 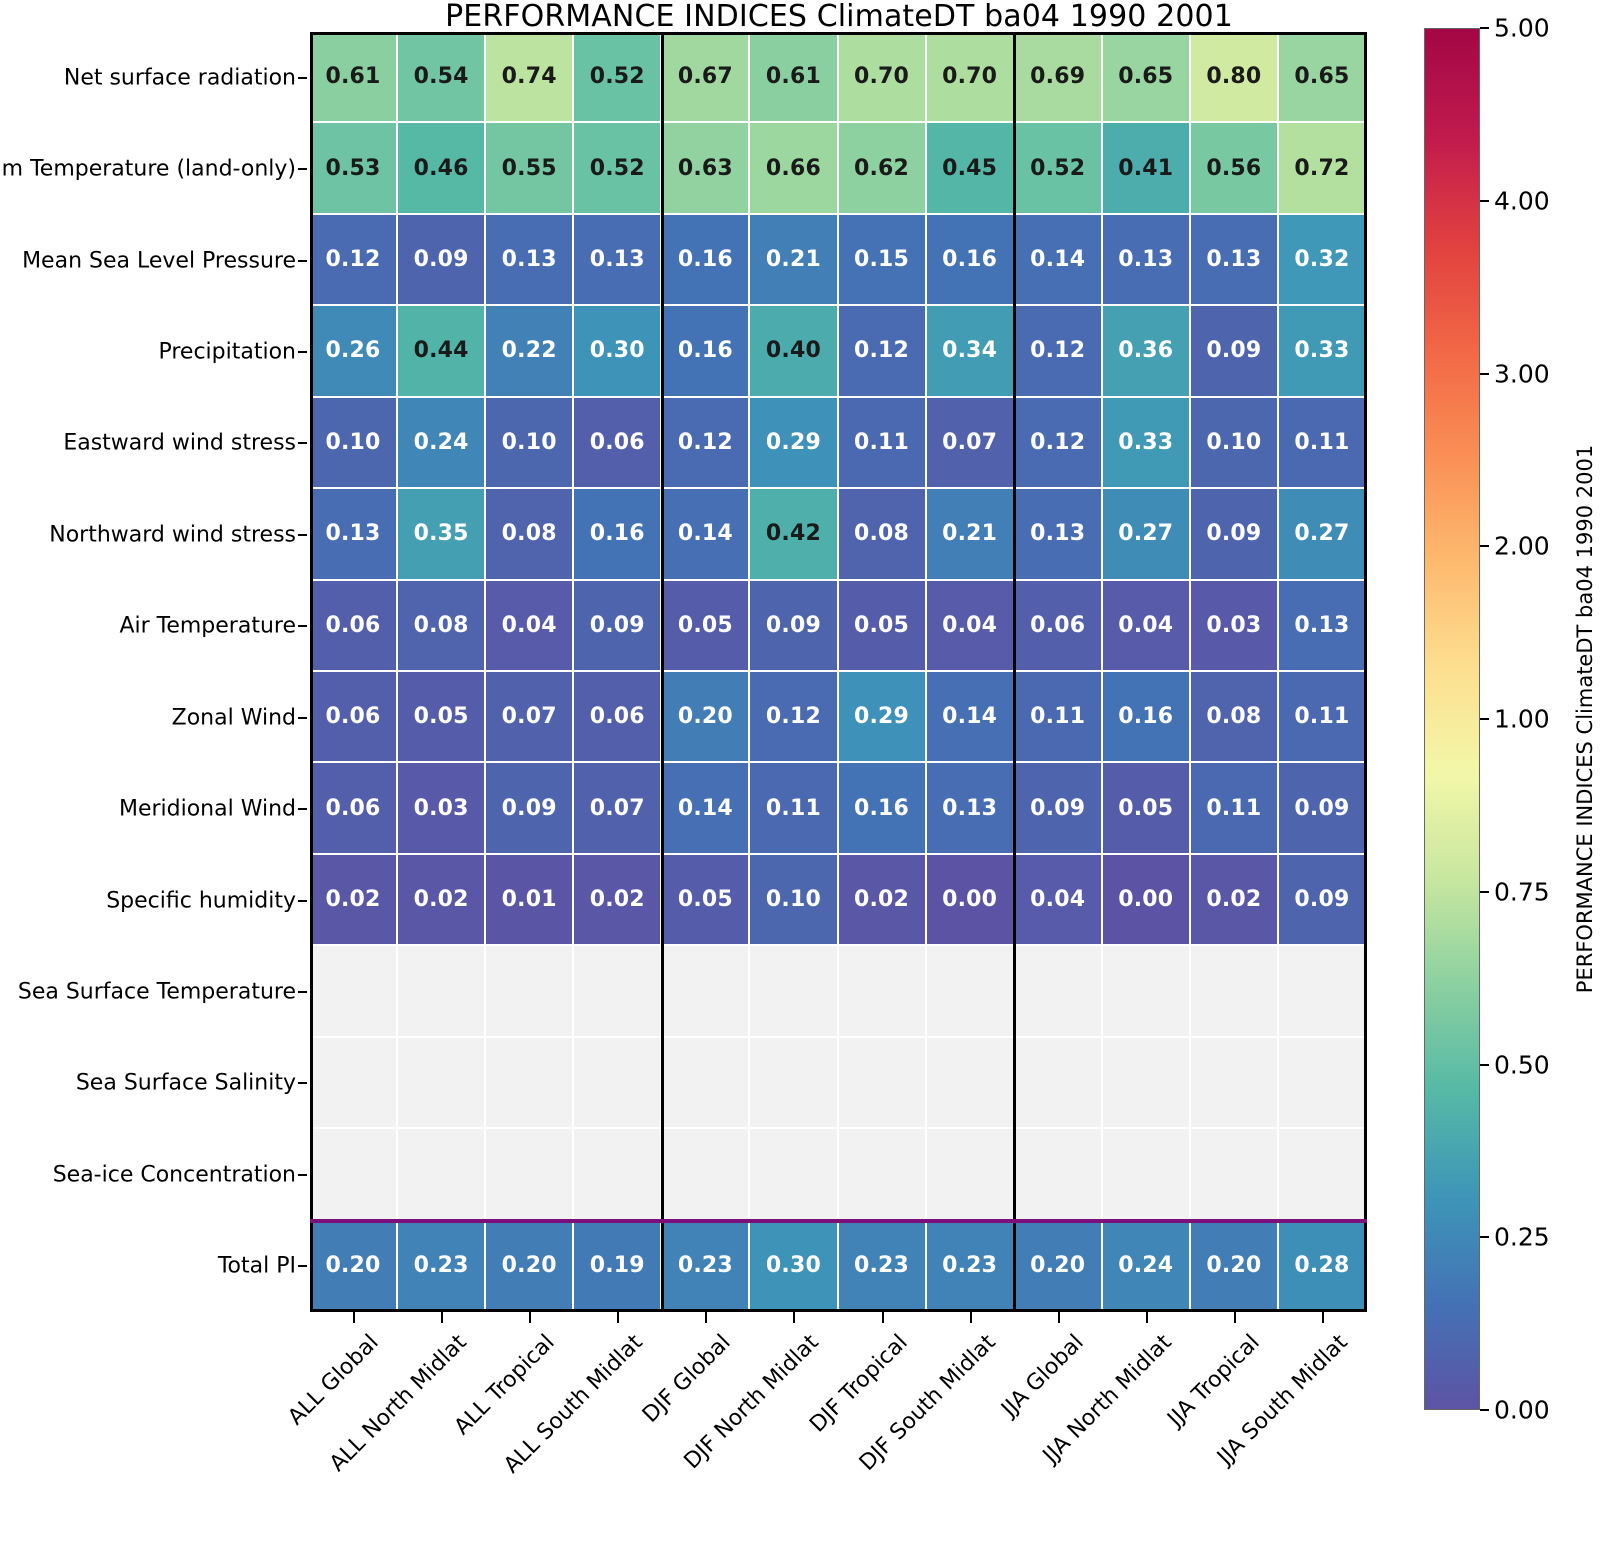 I want to click on heatmap-cell-value: 0.23, so click(x=705, y=1265).